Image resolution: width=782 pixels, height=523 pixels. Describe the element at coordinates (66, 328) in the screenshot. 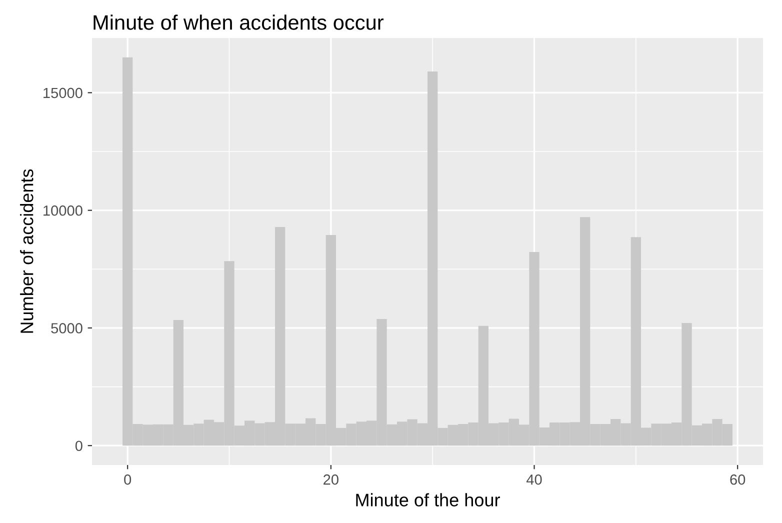

I see `y-tick-label: 5000` at that location.